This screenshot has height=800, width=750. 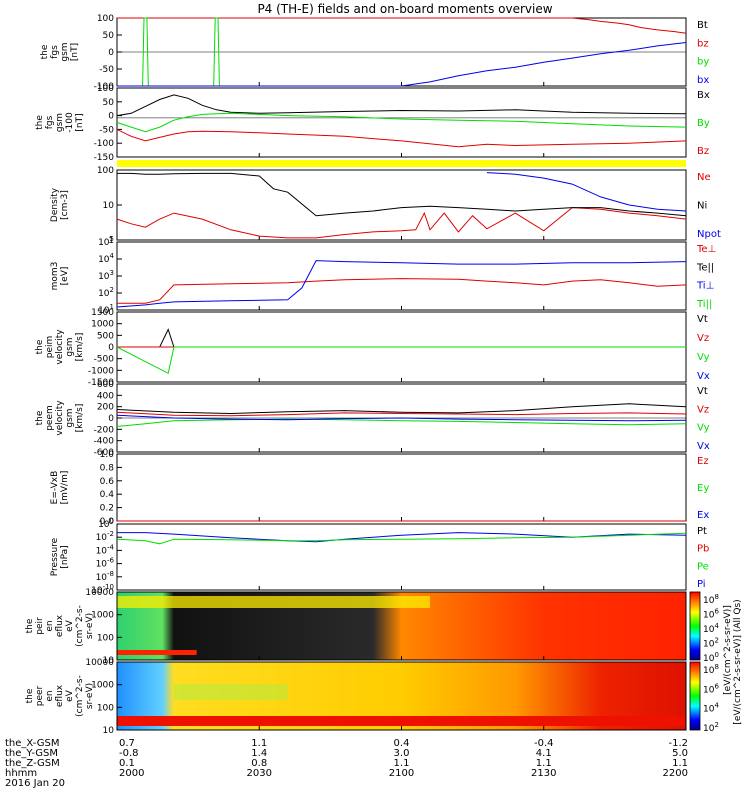 What do you see at coordinates (65, 556) in the screenshot?
I see `y-axis-label: [nPa]` at bounding box center [65, 556].